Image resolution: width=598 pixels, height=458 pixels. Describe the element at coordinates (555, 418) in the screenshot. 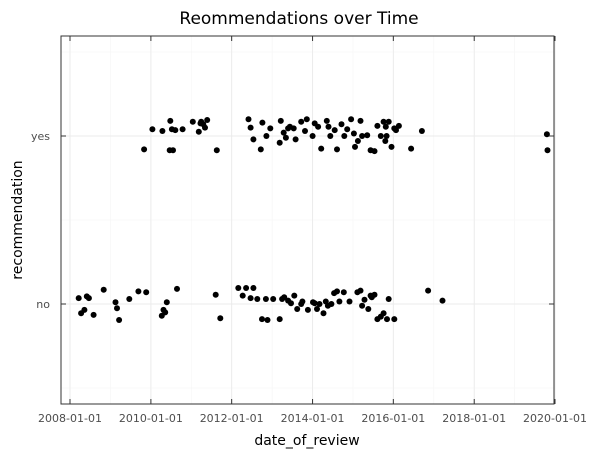

I see `x-tick-label: 2020-01-01` at that location.